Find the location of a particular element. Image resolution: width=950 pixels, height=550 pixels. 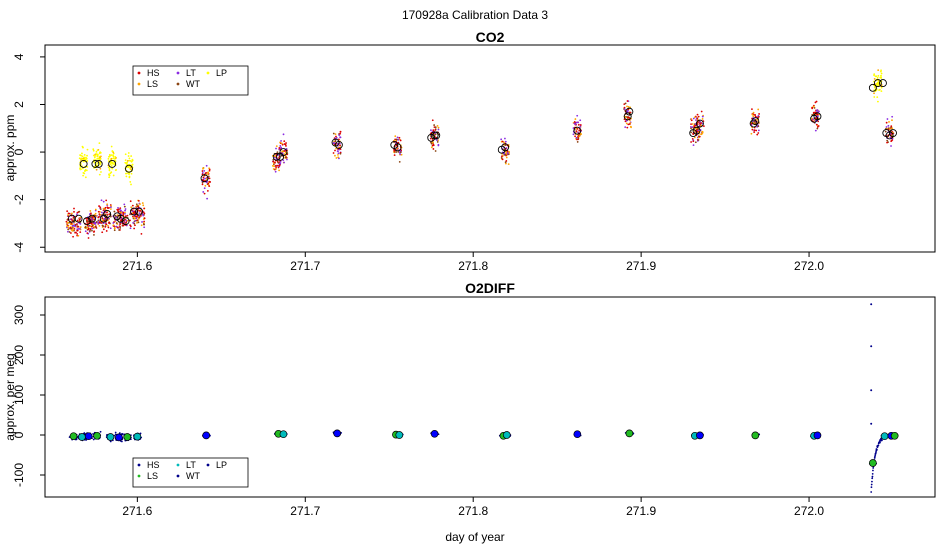

figure-title: 170928a Calibration Data 3 is located at coordinates (475, 15).